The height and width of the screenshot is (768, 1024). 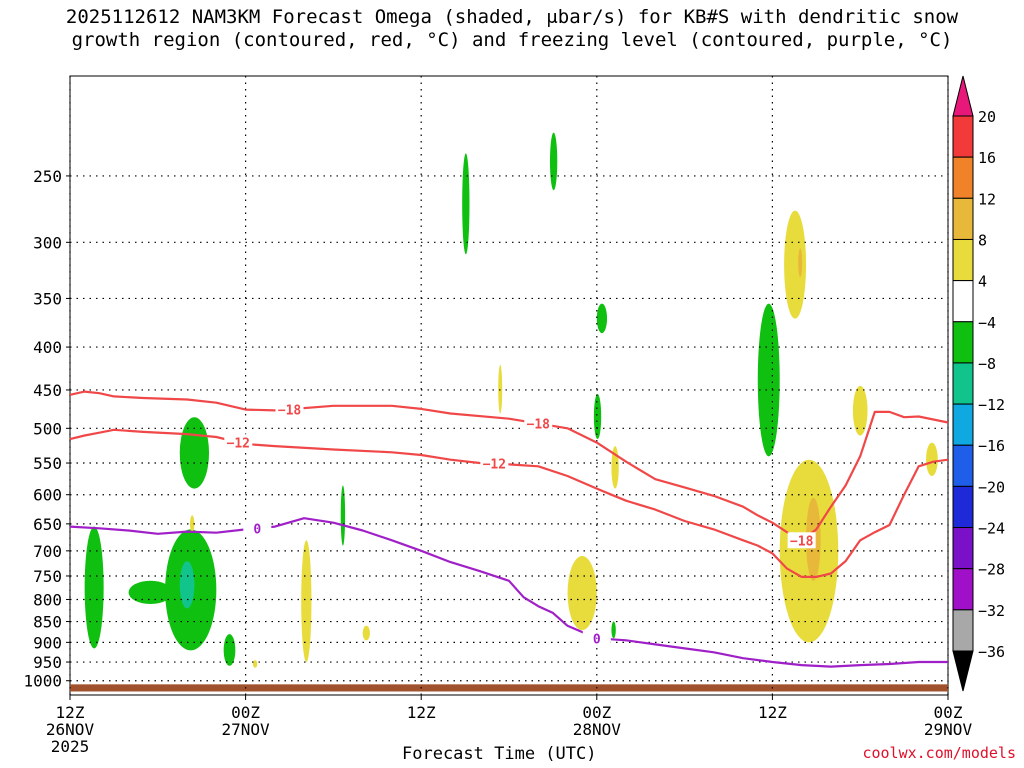 What do you see at coordinates (991, 405) in the screenshot?
I see `colorbar-label: −12` at bounding box center [991, 405].